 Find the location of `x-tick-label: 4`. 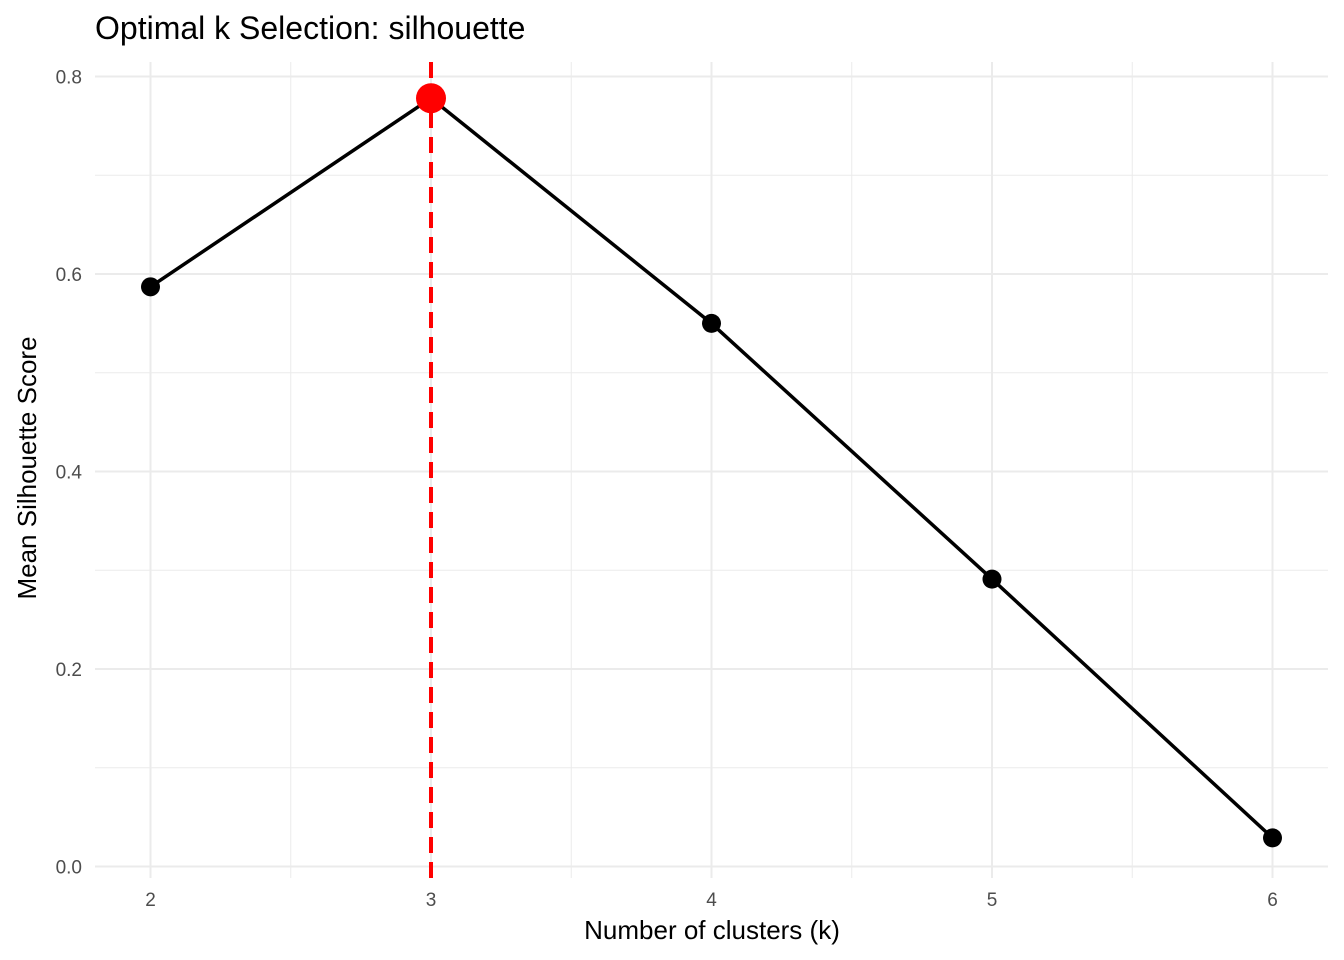

x-tick-label: 4 is located at coordinates (711, 900).